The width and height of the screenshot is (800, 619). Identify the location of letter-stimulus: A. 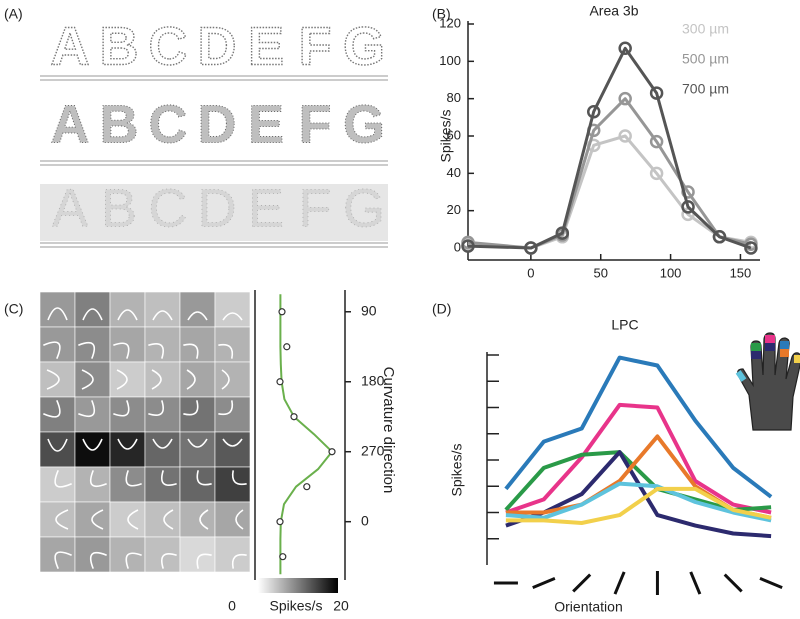
(70, 124).